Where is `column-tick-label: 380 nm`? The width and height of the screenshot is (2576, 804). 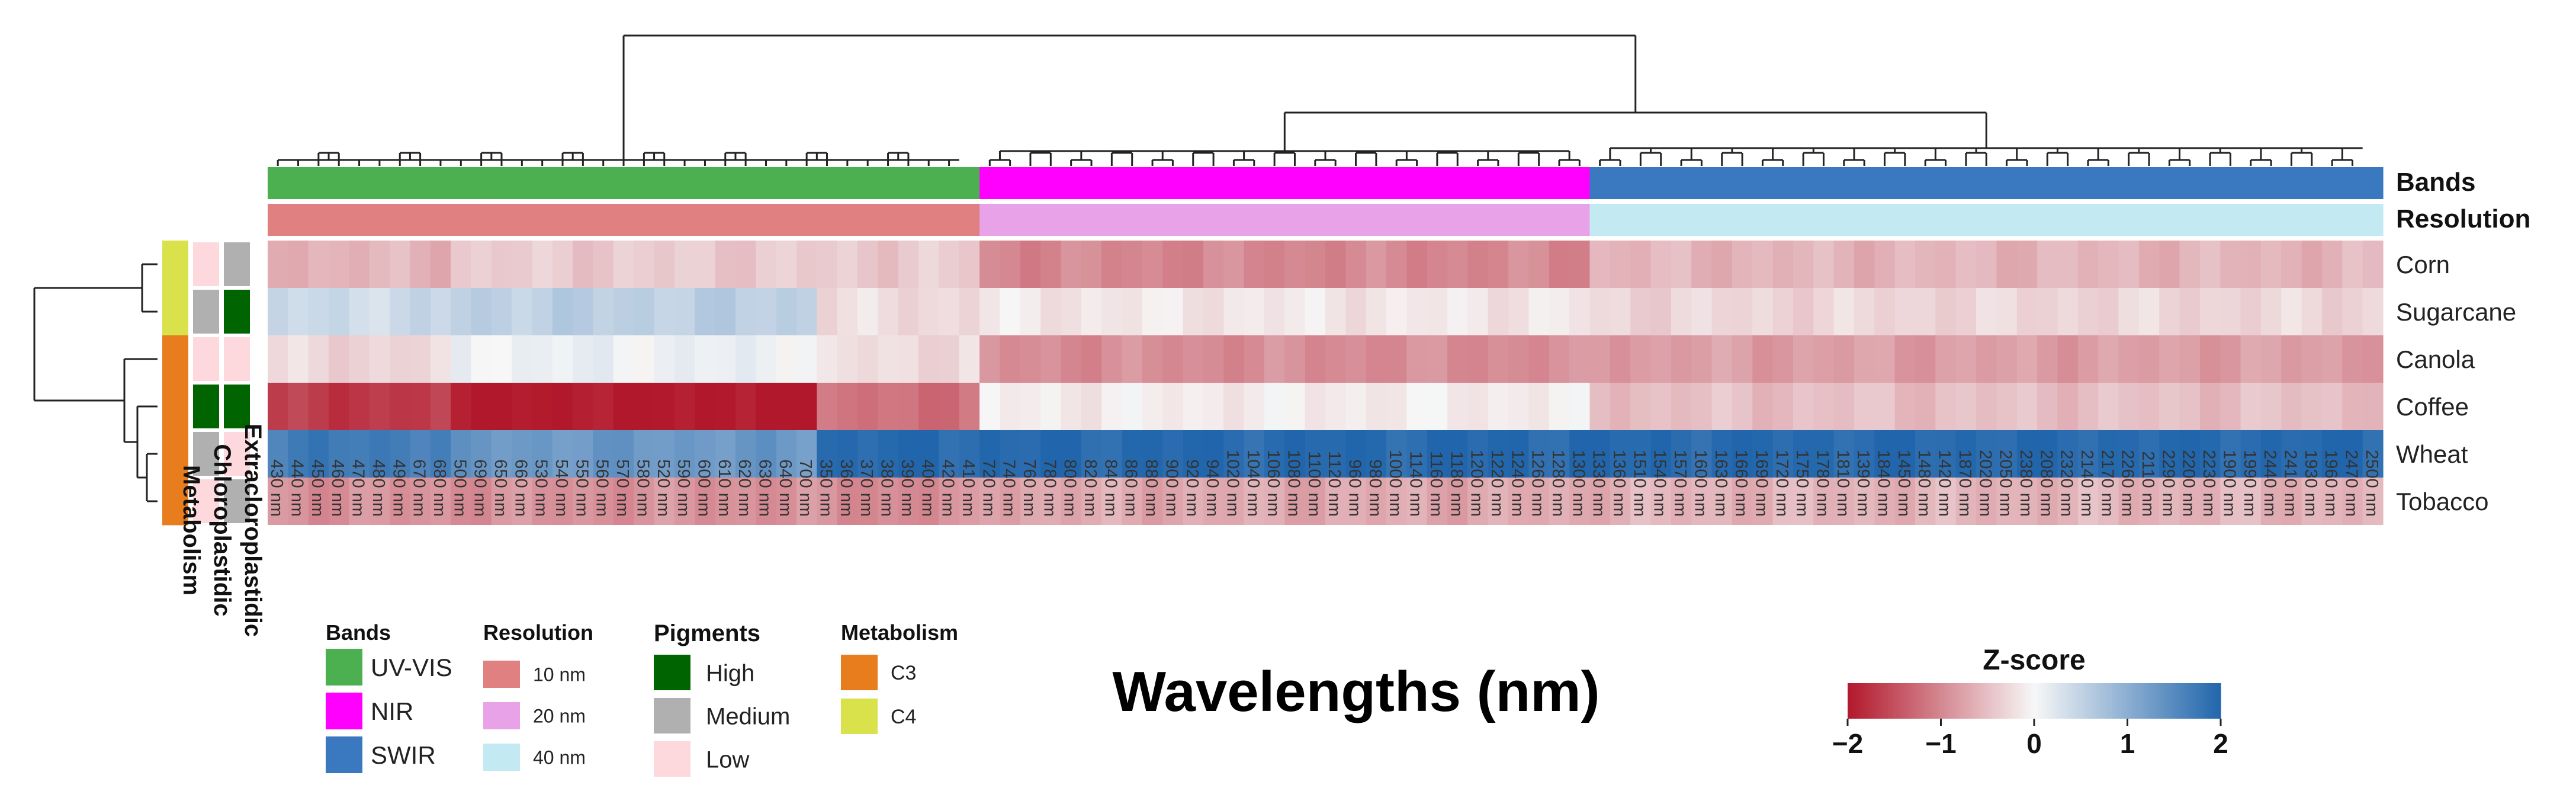 column-tick-label: 380 nm is located at coordinates (888, 488).